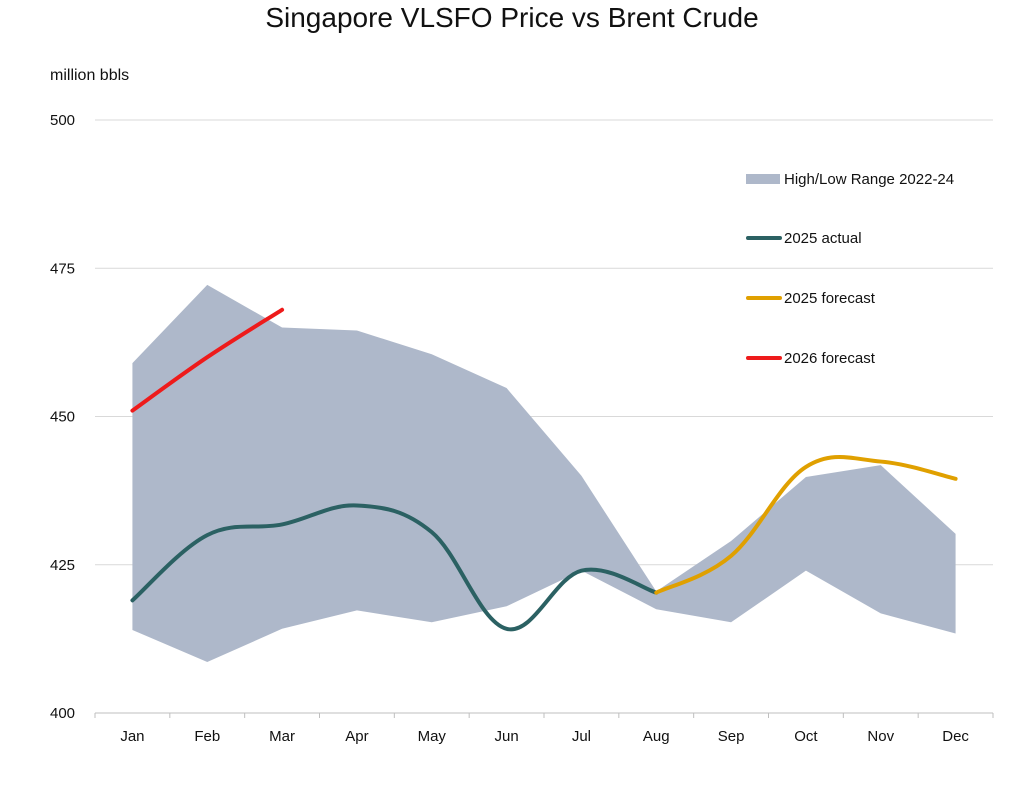  I want to click on legend-swatch-range-band, so click(763, 179).